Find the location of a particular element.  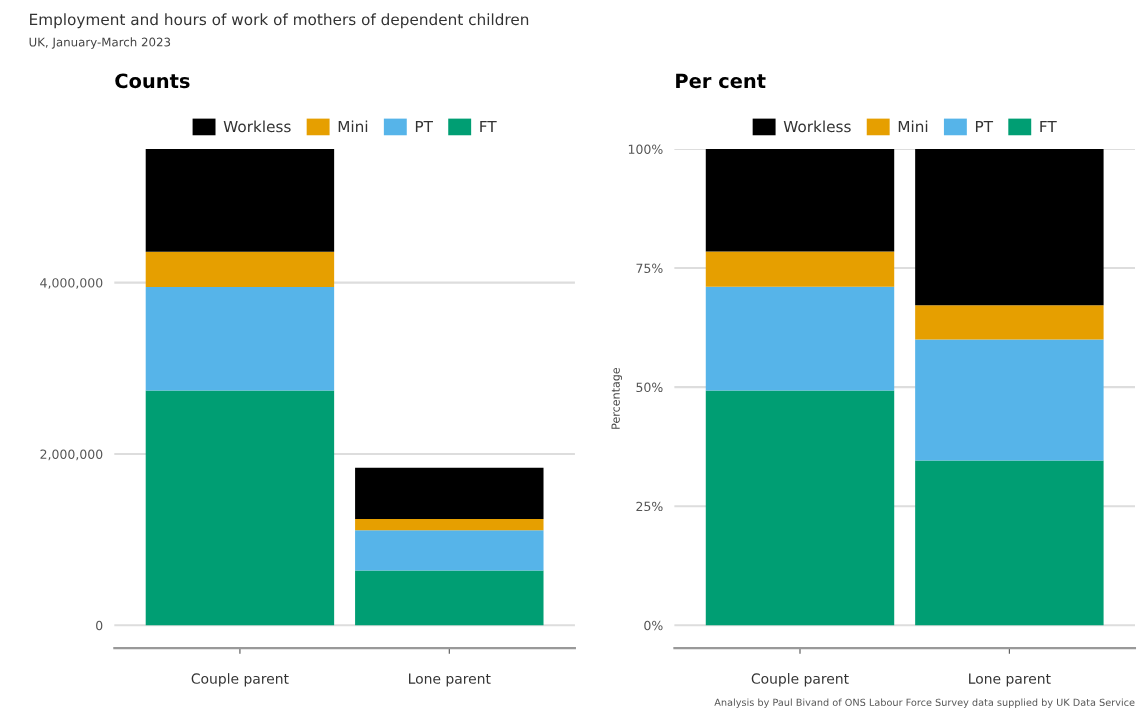

y-axis-title: Percentage is located at coordinates (616, 398).